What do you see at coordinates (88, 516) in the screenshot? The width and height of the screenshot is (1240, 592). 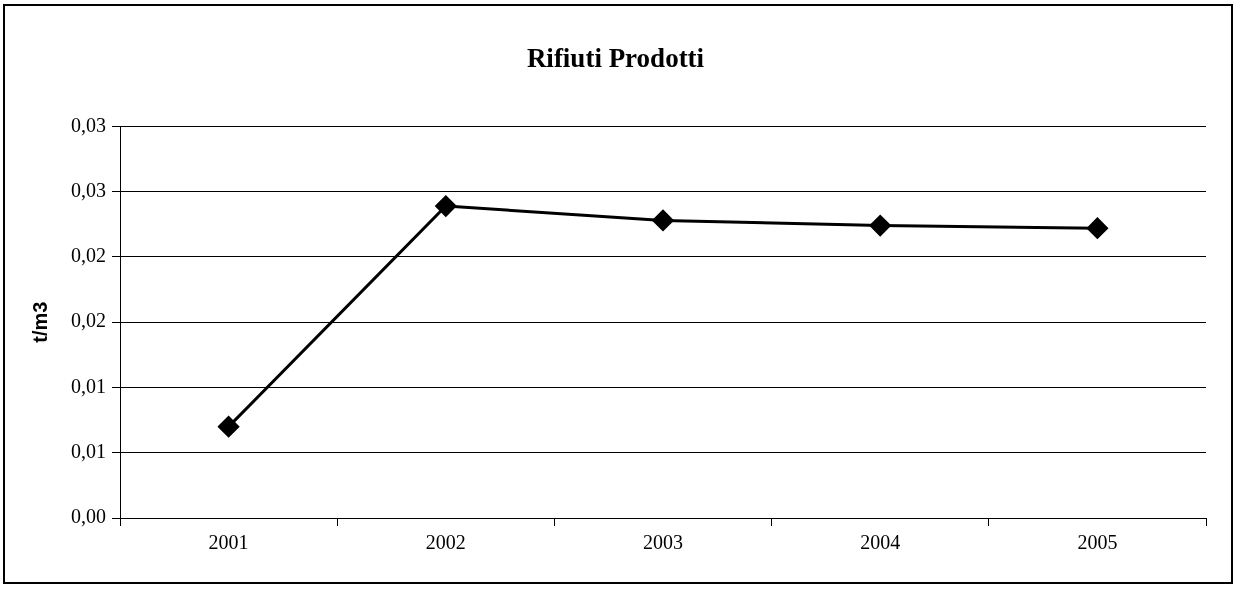 I see `y-tick-label: 0,00` at bounding box center [88, 516].